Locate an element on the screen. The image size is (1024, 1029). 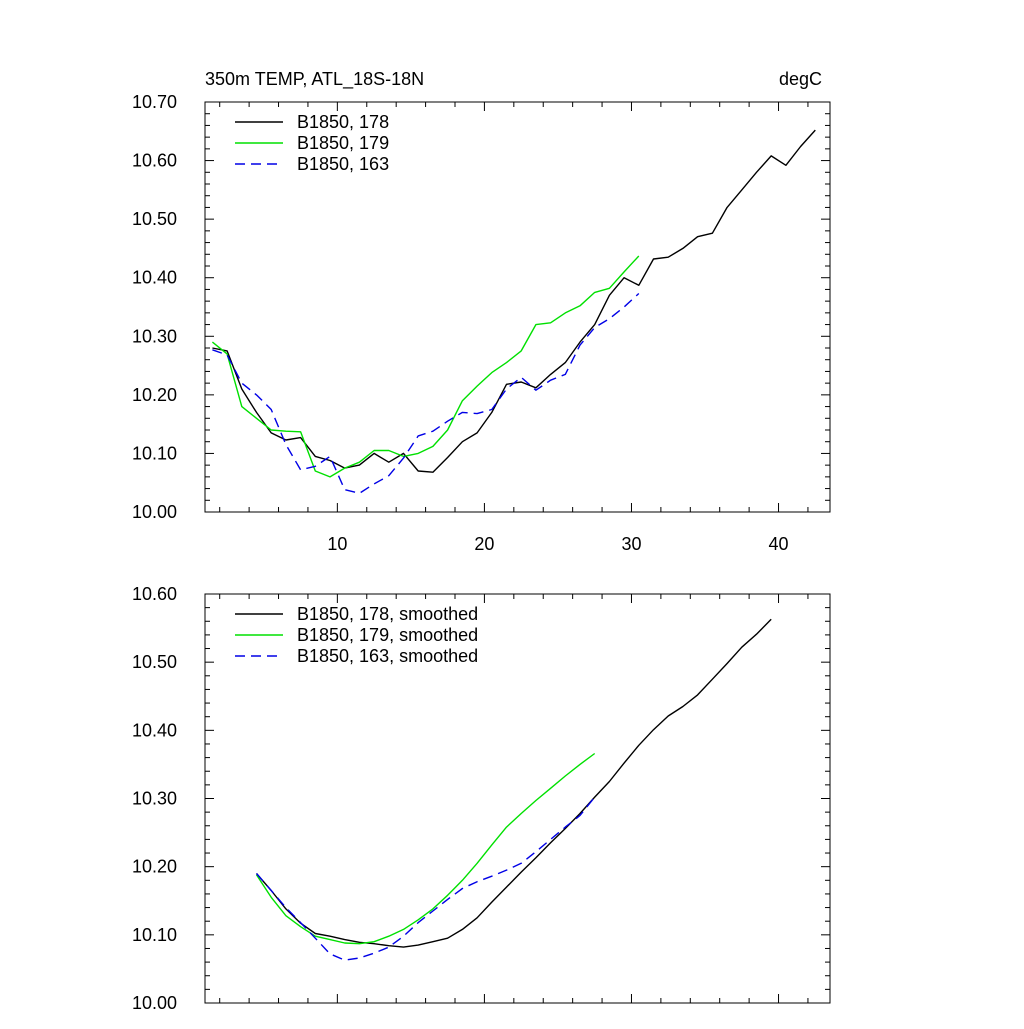
y-tick-label: 10.70 is located at coordinates (154, 102).